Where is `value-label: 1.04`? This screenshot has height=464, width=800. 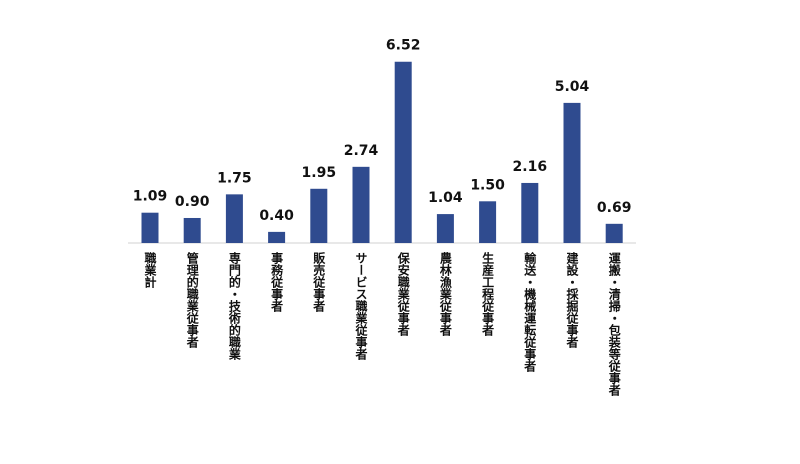
value-label: 1.04 is located at coordinates (445, 198).